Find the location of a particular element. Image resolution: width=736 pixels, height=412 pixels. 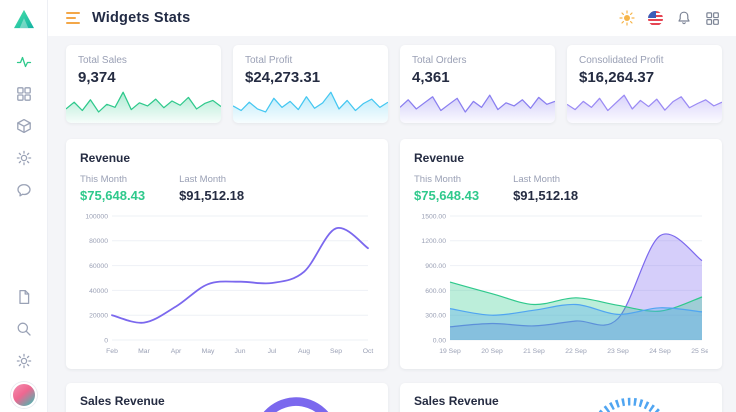

svg-text: 20 Sep is located at coordinates (492, 351).